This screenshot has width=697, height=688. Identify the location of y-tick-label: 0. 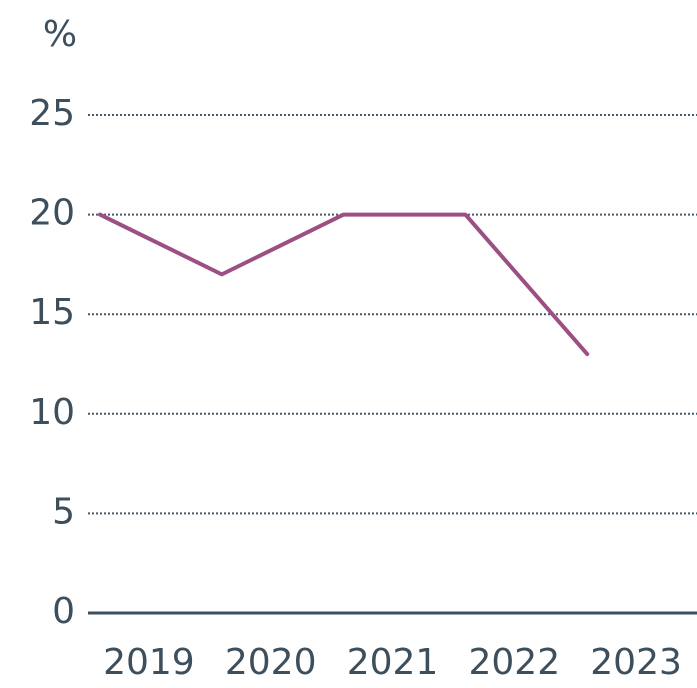
(63, 611).